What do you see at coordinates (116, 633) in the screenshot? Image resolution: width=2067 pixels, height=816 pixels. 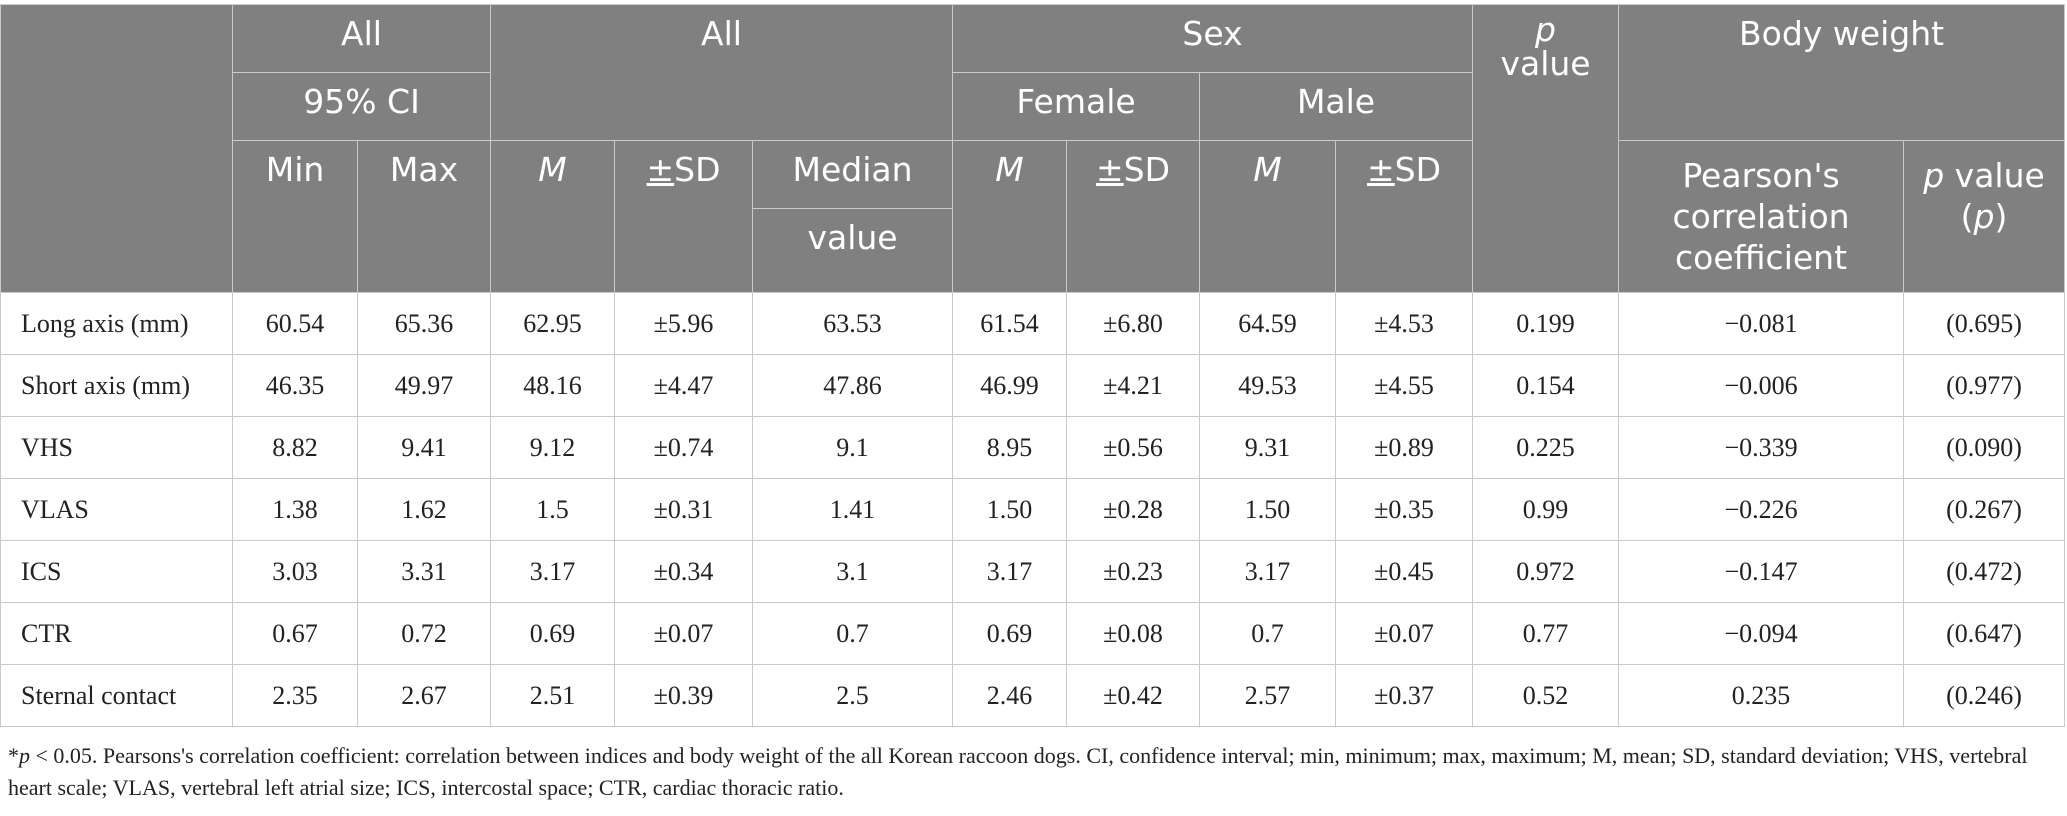 I see `row-label: CTR` at bounding box center [116, 633].